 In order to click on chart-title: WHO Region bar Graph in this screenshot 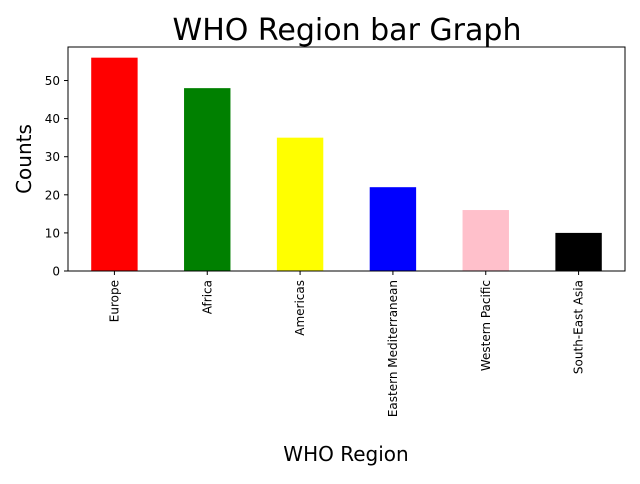, I will do `click(347, 30)`.